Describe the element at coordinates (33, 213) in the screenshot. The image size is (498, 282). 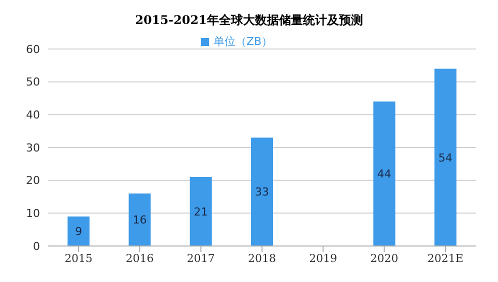
I see `y-tick-label: 10` at that location.